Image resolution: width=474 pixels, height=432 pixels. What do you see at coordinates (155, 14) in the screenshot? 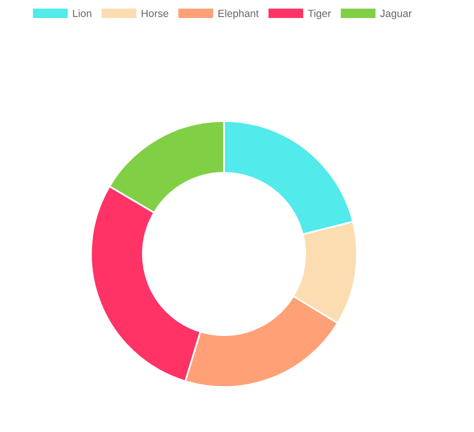
I see `legend-label: Horse` at bounding box center [155, 14].